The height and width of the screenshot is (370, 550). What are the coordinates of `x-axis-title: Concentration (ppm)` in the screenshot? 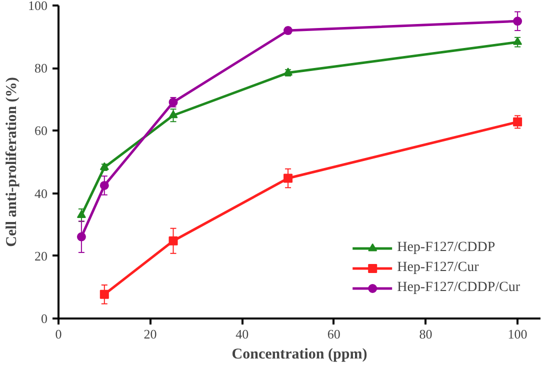 It's located at (300, 354).